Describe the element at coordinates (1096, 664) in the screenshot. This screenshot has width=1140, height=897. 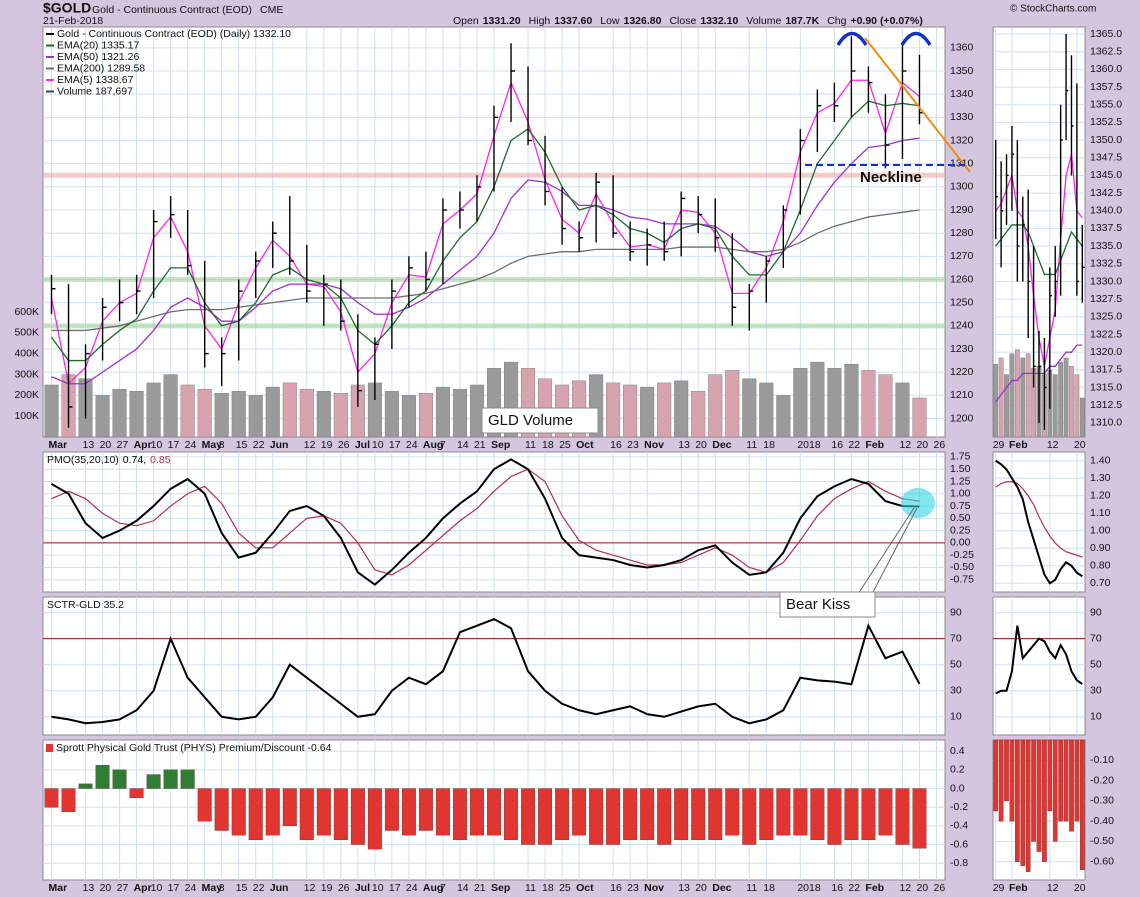
I see `y-tick-label: 50` at that location.